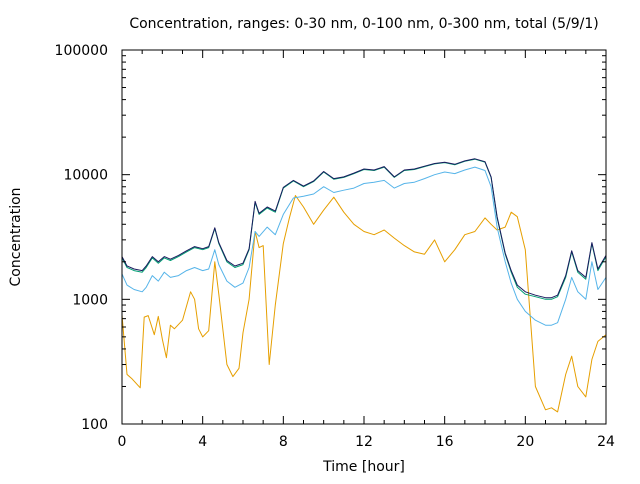 The image size is (640, 484). What do you see at coordinates (363, 467) in the screenshot?
I see `x-axis-label: Time [hour]` at bounding box center [363, 467].